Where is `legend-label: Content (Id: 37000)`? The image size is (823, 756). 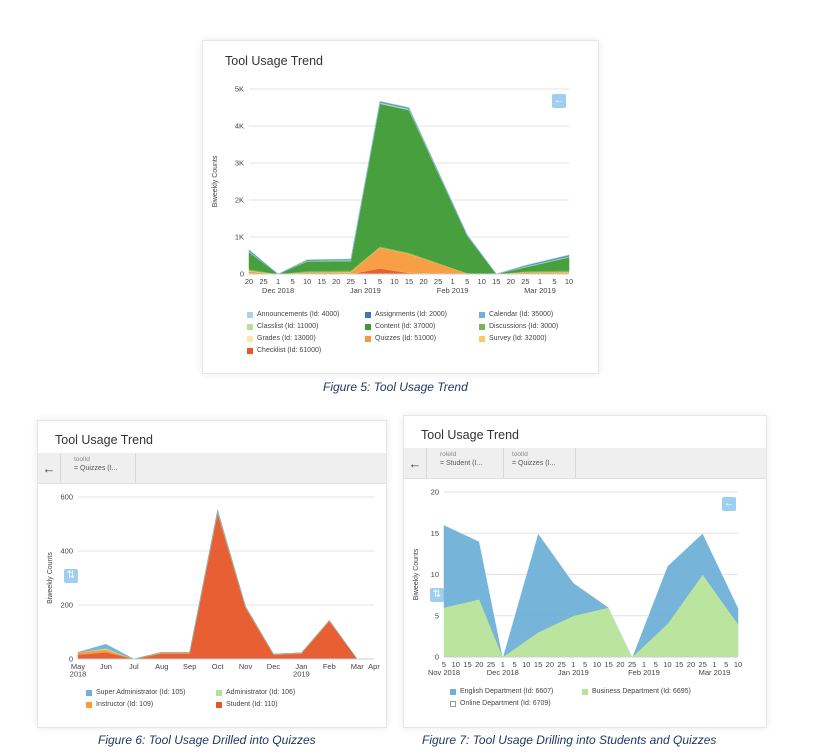
legend-label: Content (Id: 37000) is located at coordinates (405, 326).